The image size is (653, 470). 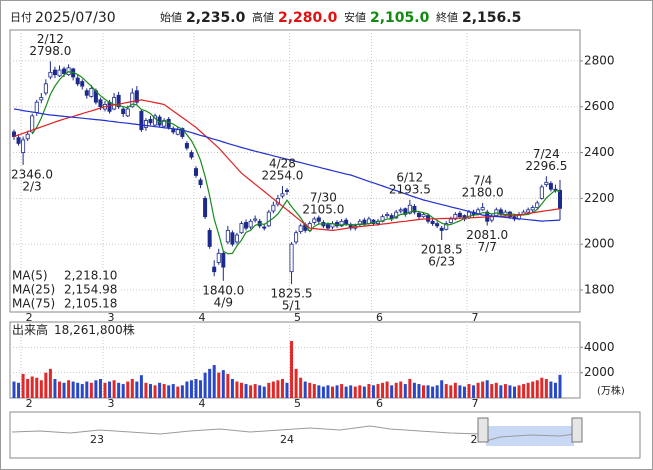 I want to click on annotation-date: 6/23, so click(x=441, y=261).